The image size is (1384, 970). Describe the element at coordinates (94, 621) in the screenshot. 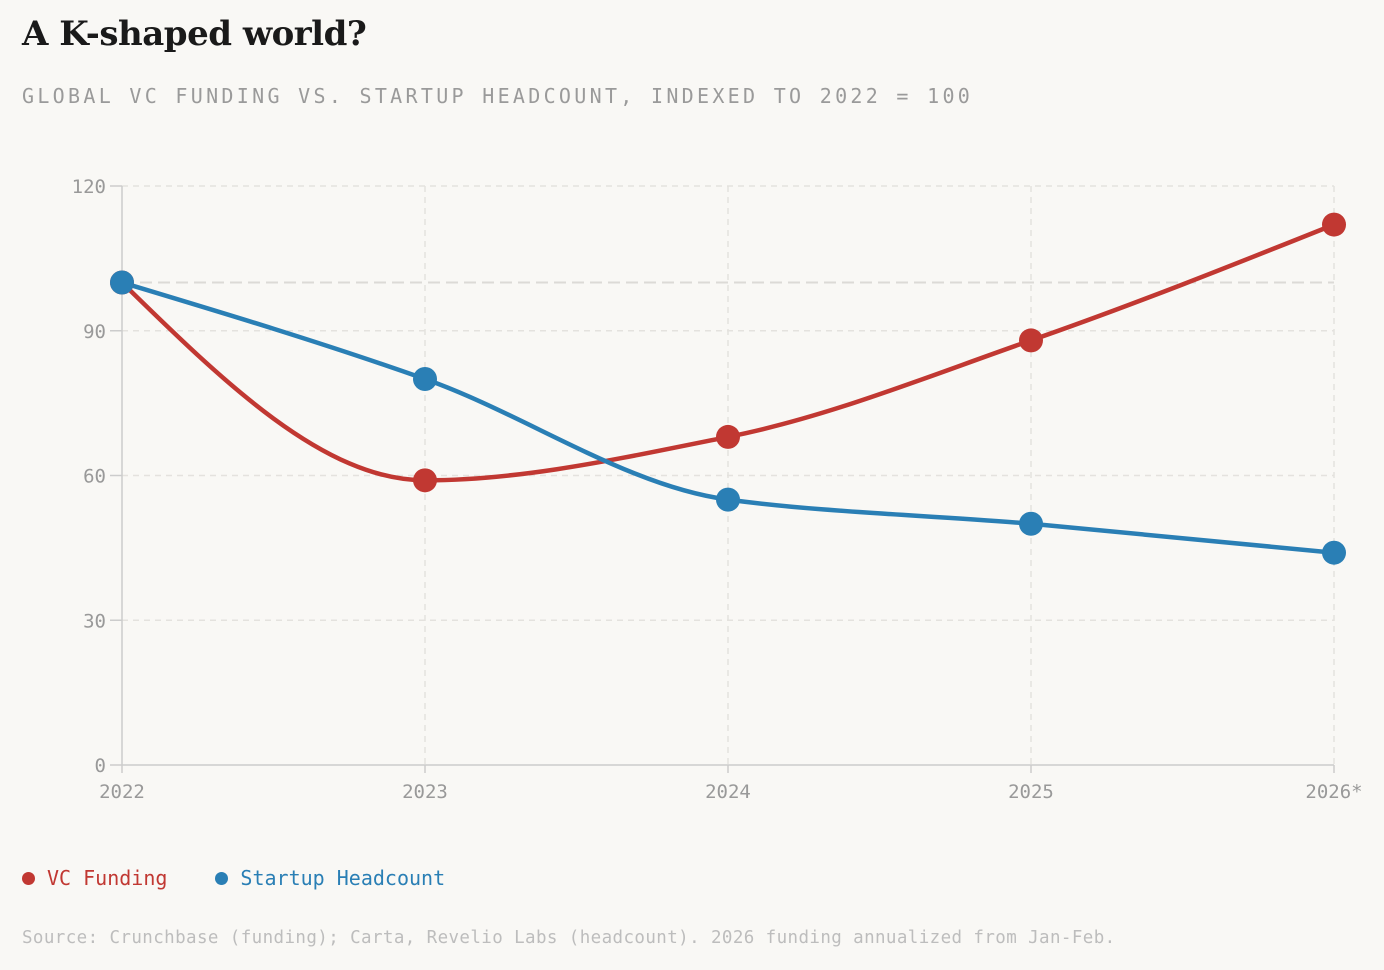

I see `y-tick-label: 30` at that location.